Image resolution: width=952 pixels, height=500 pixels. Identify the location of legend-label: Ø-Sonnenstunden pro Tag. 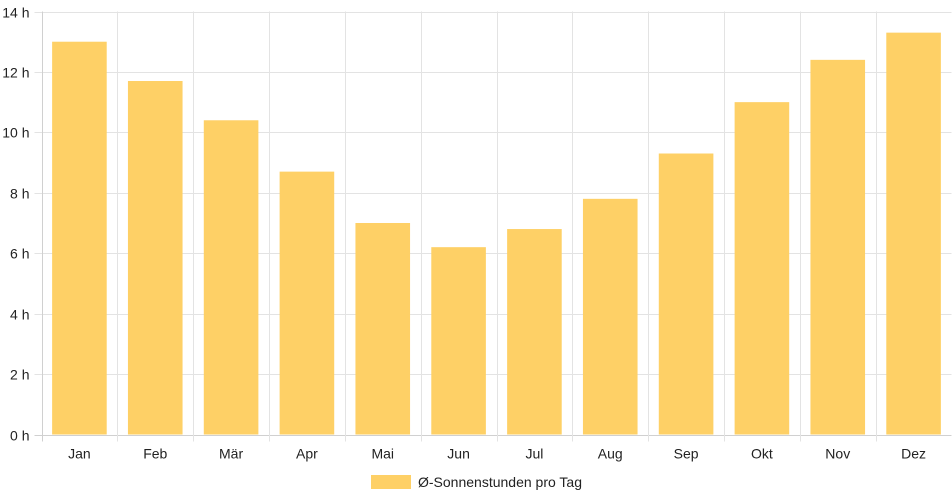
(500, 482).